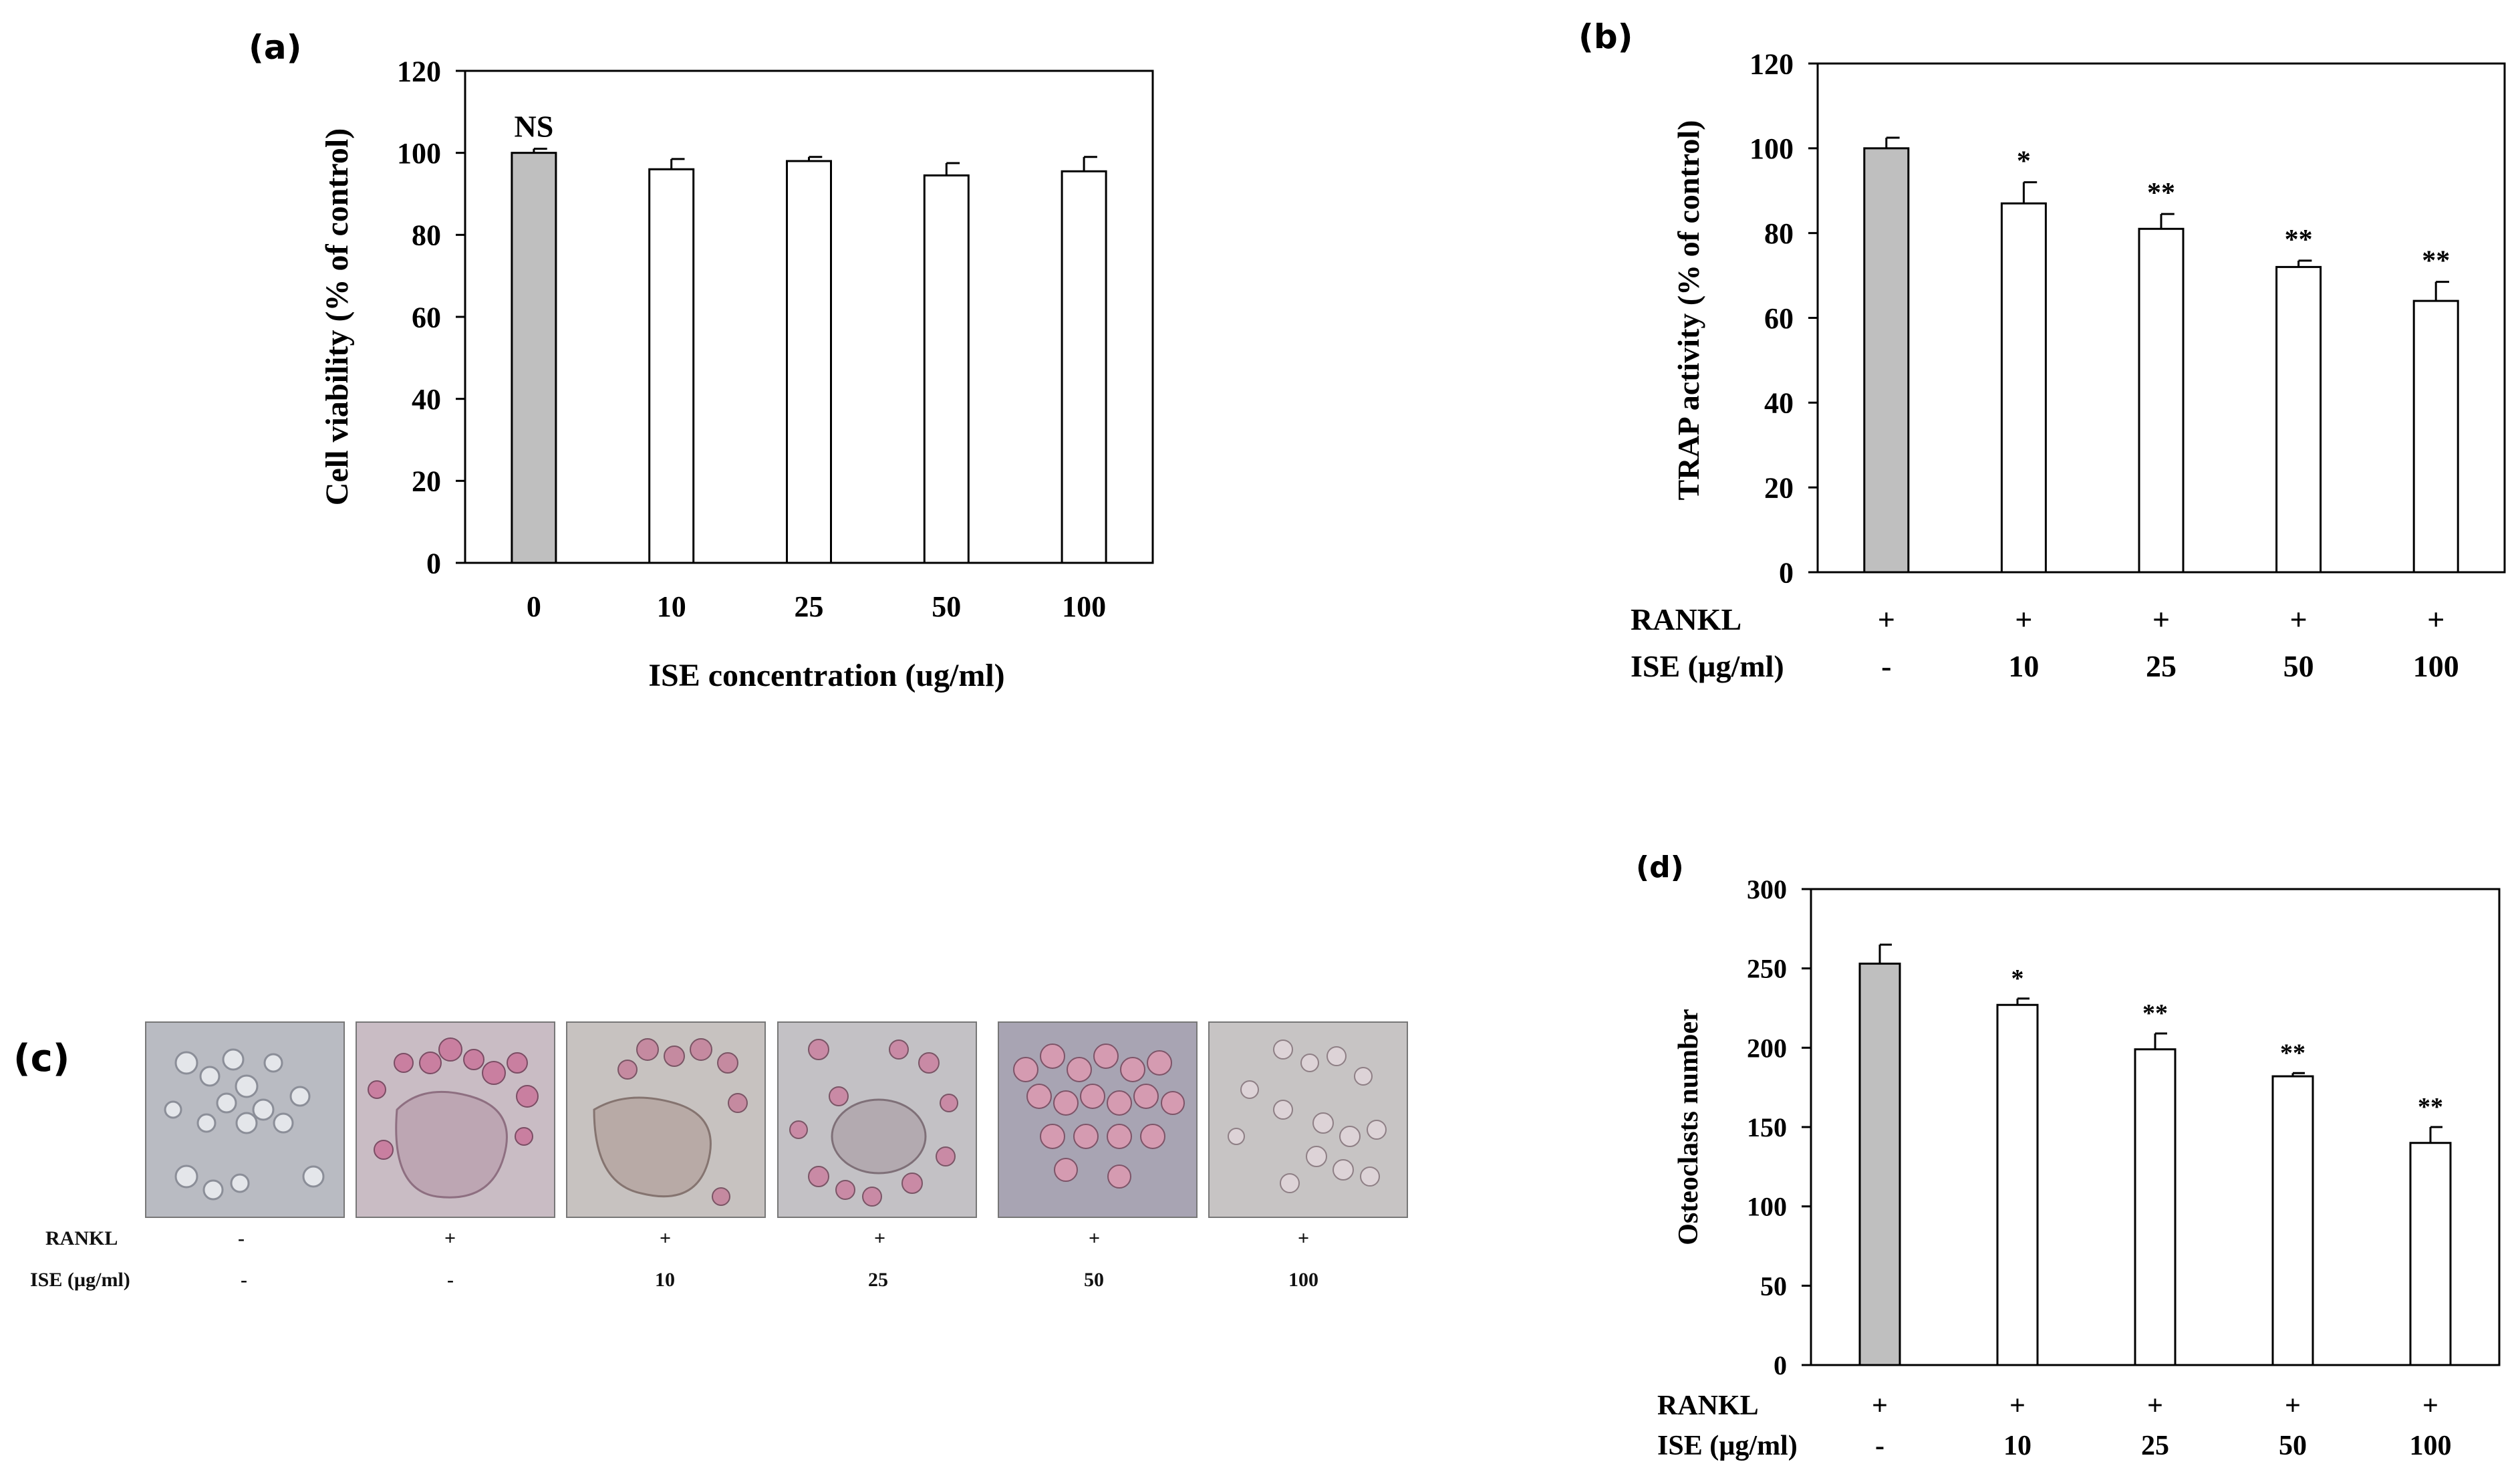 The image size is (2520, 1474). Describe the element at coordinates (1606, 36) in the screenshot. I see `panel-label-b: (b)` at that location.